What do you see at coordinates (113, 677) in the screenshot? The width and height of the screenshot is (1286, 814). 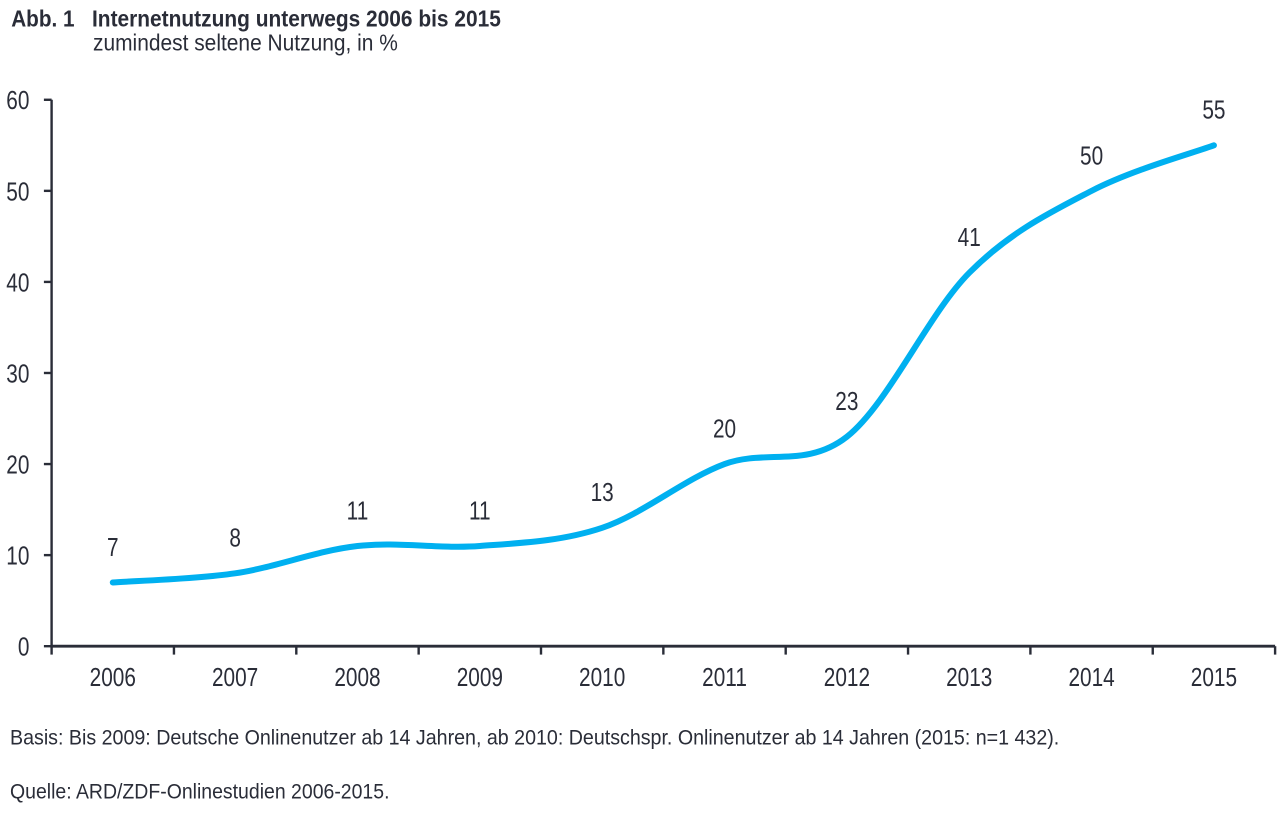 I see `x-tick-label: 2006` at bounding box center [113, 677].